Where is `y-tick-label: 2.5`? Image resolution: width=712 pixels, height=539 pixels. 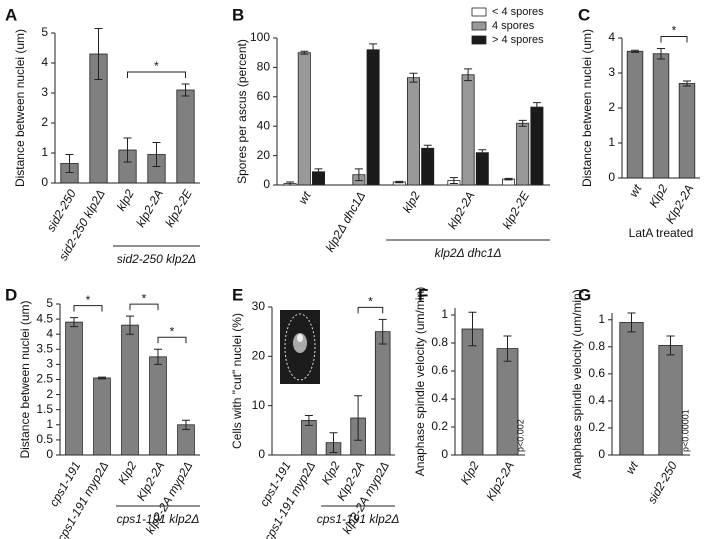
y-tick-label: 2.5 is located at coordinates (44, 379).